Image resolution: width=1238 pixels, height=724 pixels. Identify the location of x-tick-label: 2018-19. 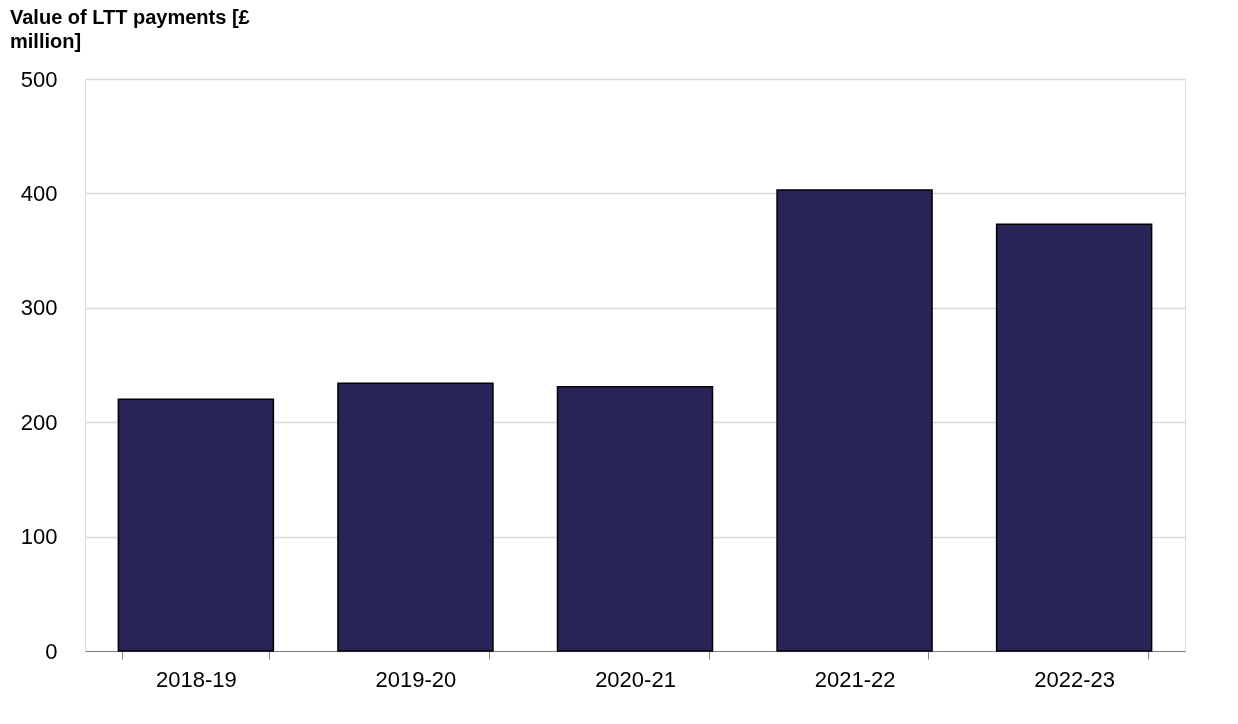
(196, 679).